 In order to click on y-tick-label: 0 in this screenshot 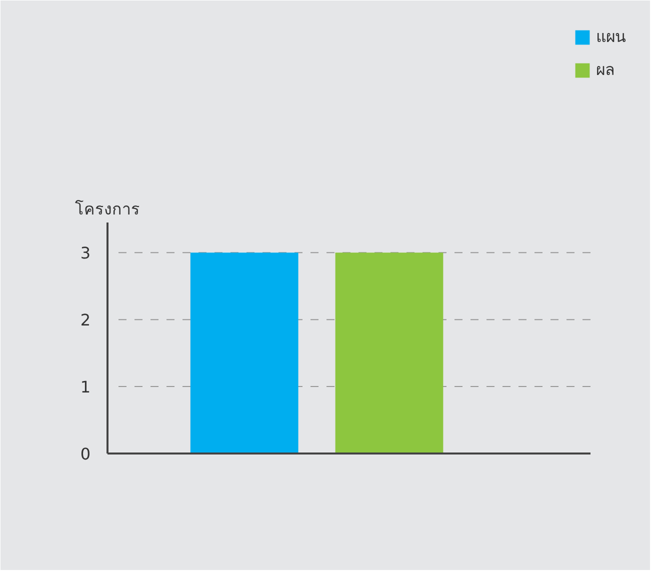, I will do `click(85, 454)`.